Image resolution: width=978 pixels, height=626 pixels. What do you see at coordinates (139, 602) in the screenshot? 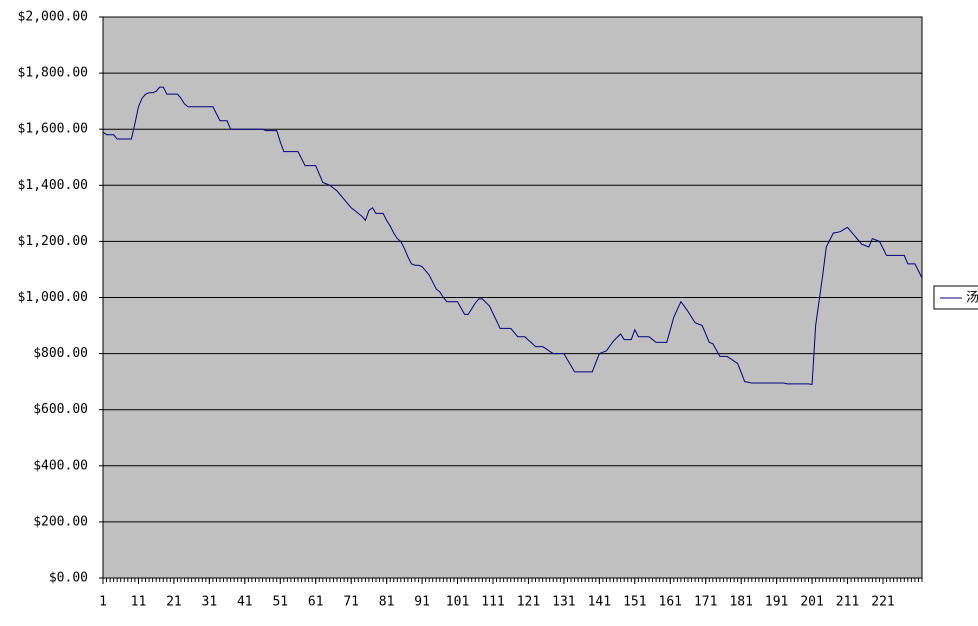
I see `x-tick-label: 11` at bounding box center [139, 602].